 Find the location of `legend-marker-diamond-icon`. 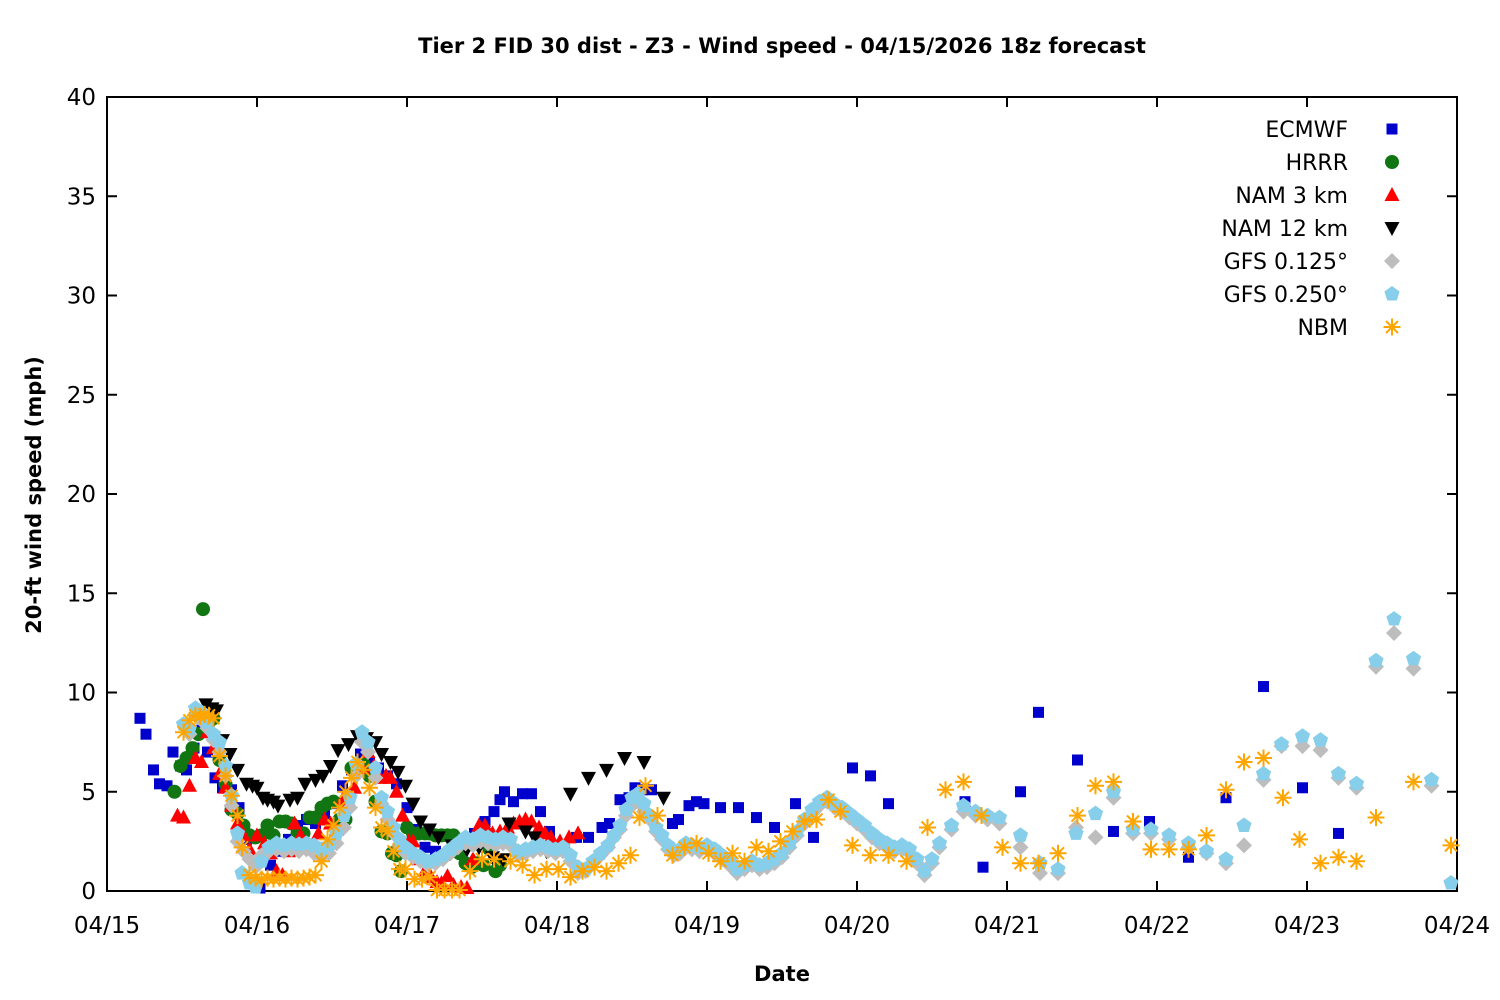

legend-marker-diamond-icon is located at coordinates (1392, 261).